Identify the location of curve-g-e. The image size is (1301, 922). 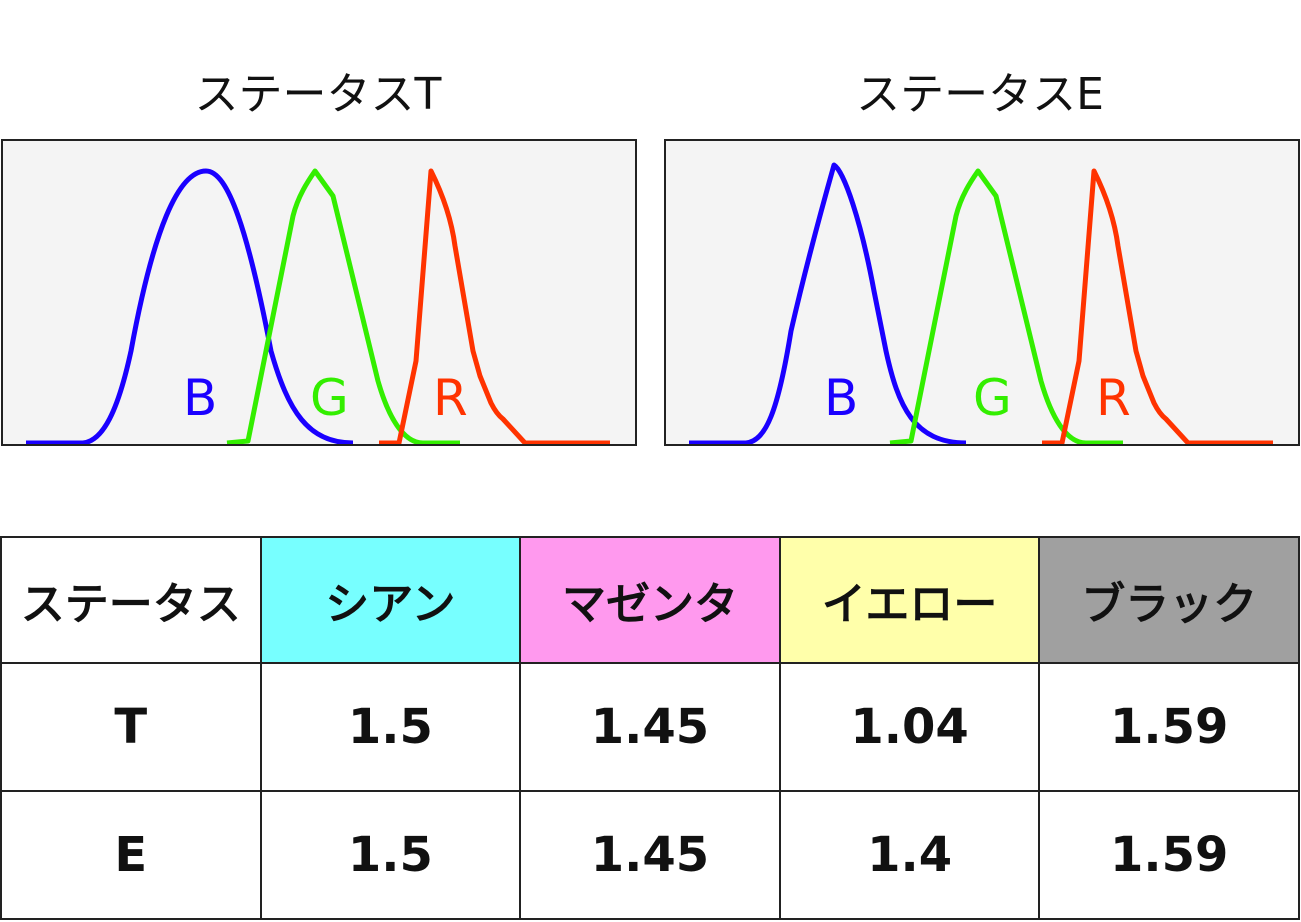
(1006, 306).